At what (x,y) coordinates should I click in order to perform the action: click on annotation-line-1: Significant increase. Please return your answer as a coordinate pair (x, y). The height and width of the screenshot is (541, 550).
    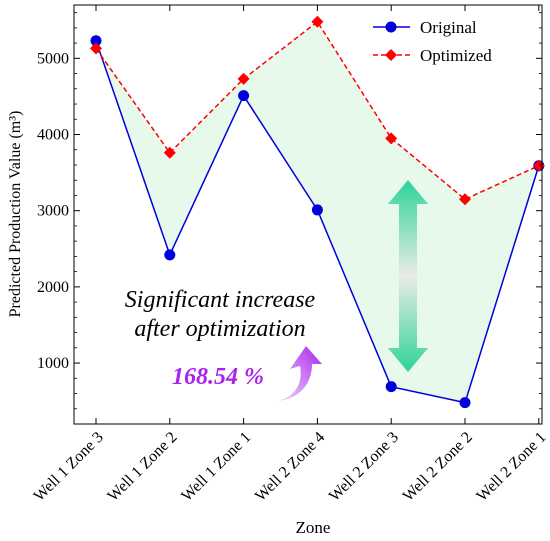
    Looking at the image, I should click on (220, 300).